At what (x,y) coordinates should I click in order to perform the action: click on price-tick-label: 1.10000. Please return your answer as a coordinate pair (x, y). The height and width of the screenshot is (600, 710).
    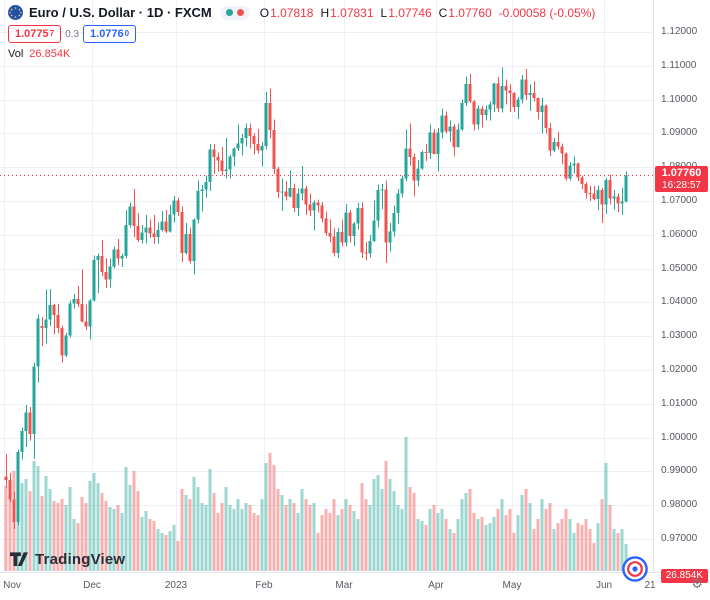
    Looking at the image, I should click on (679, 99).